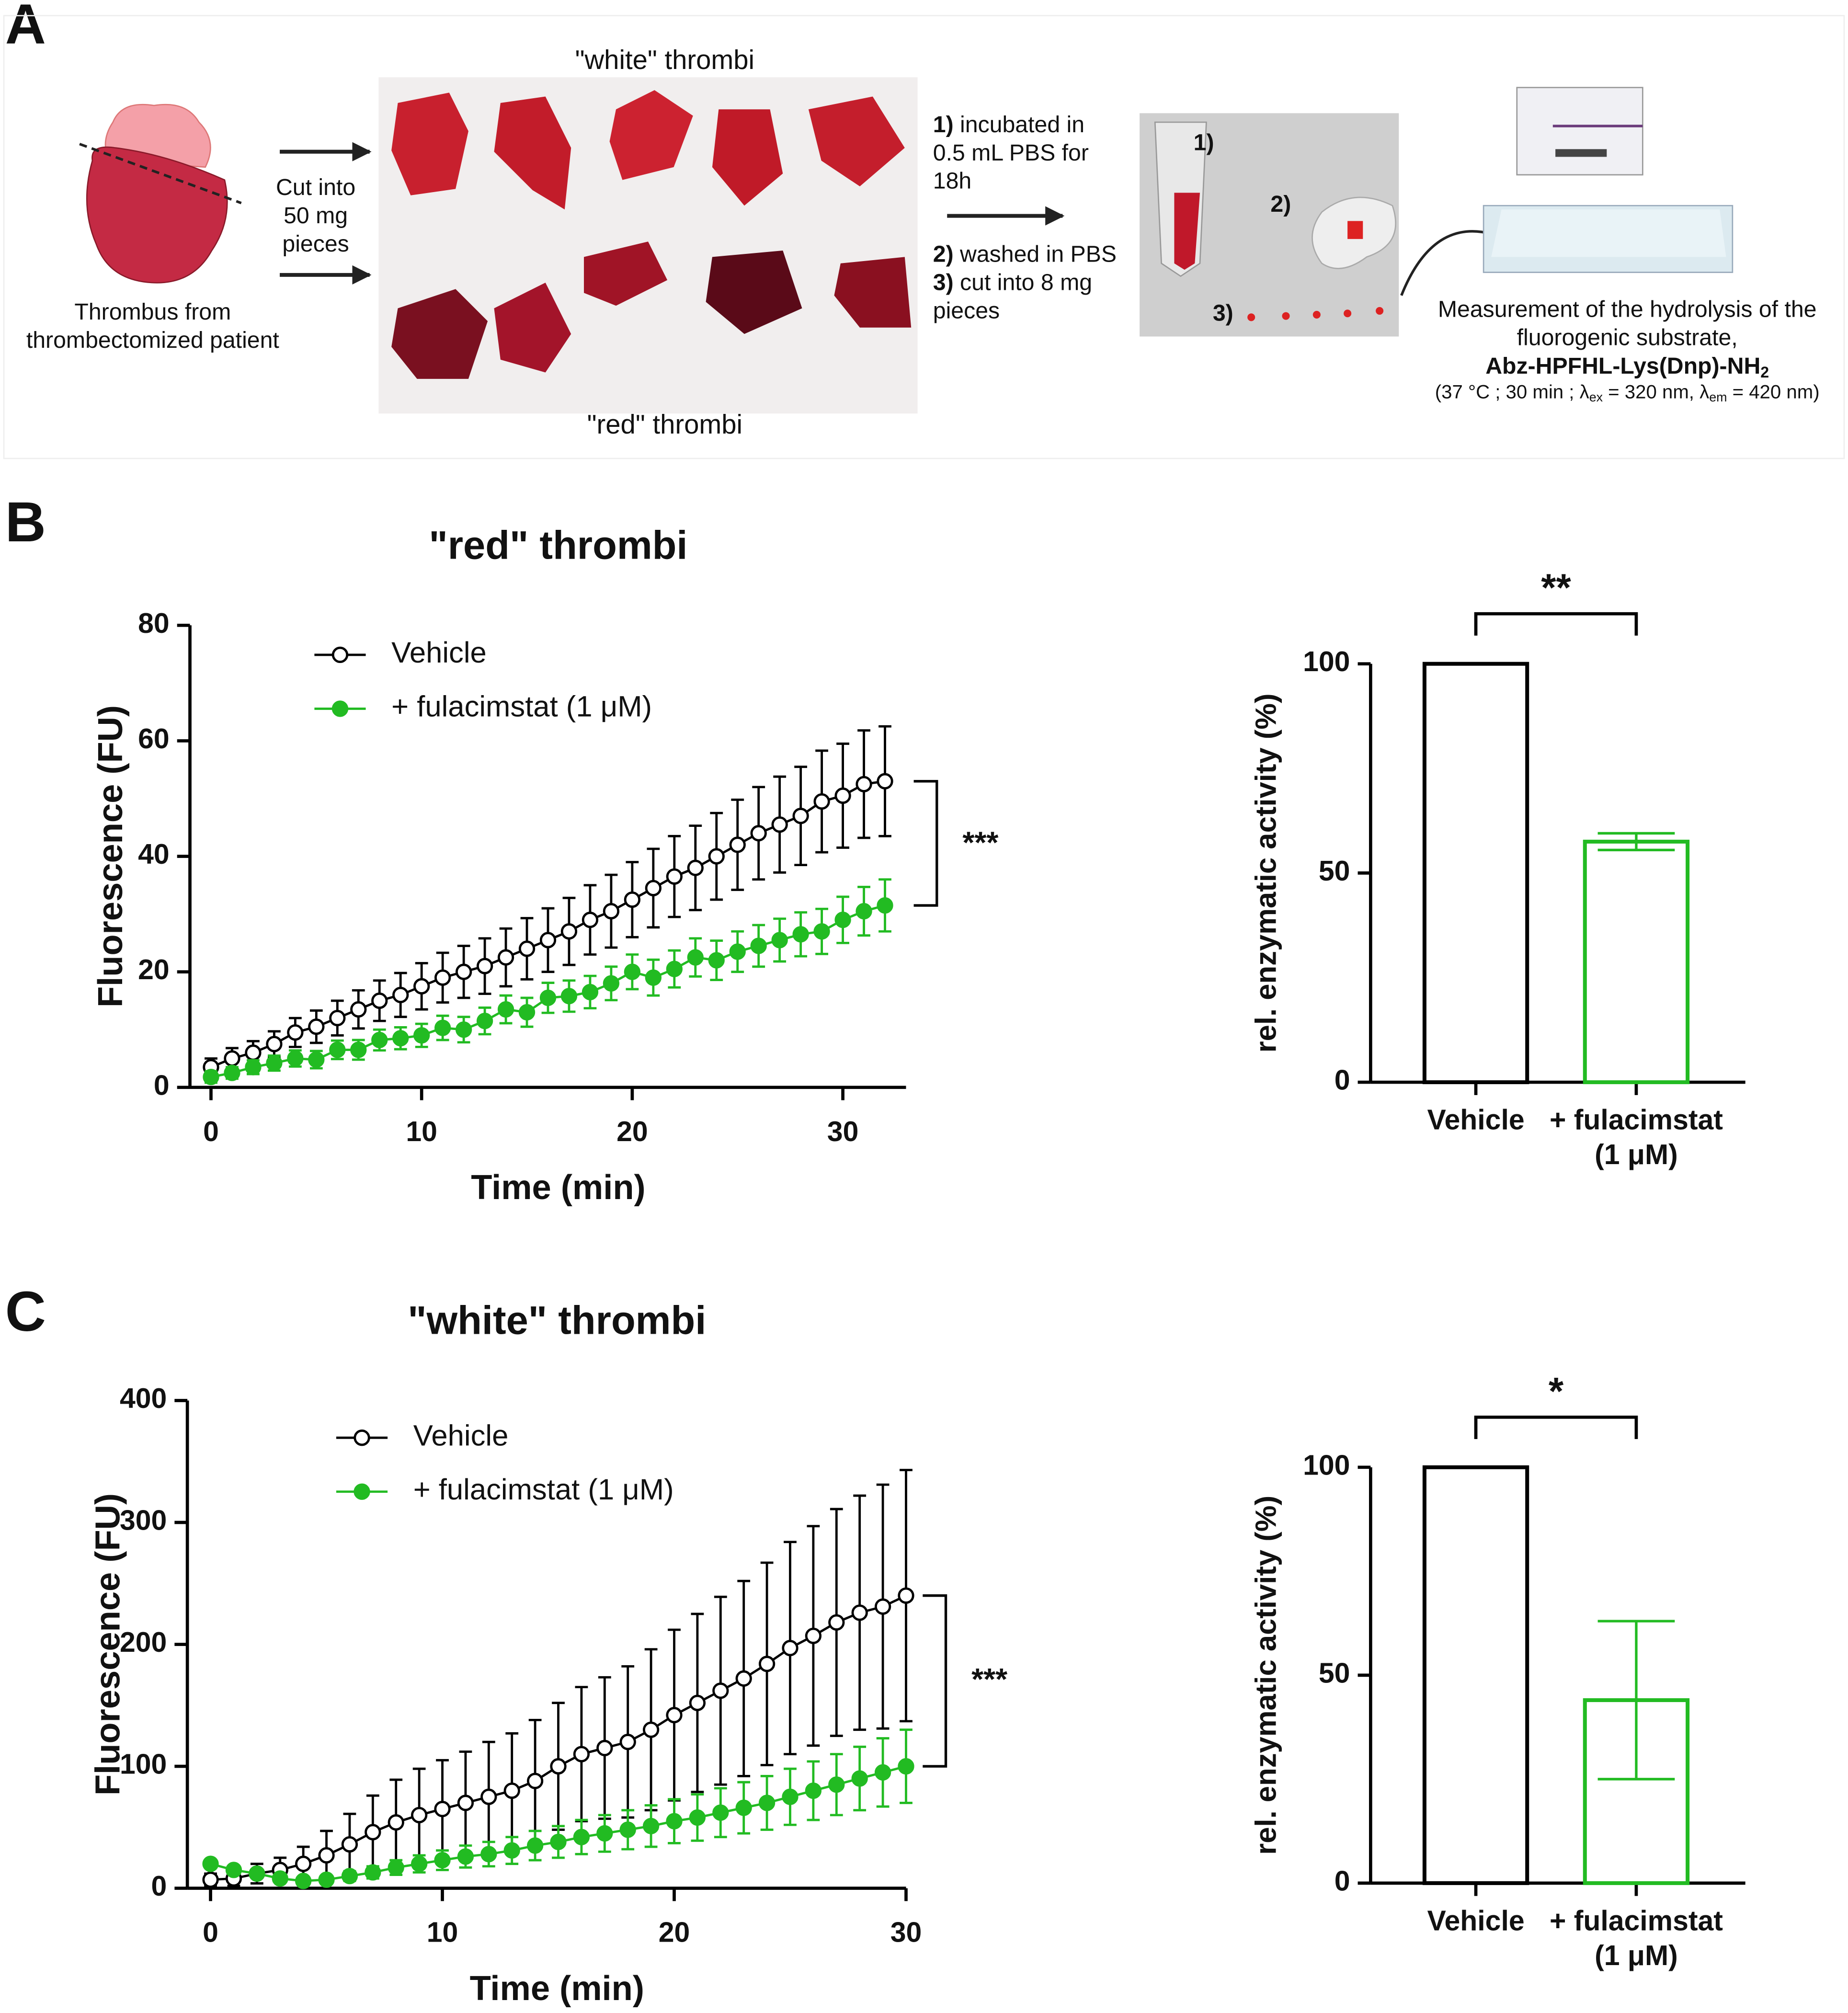 Image resolution: width=1848 pixels, height=2013 pixels. What do you see at coordinates (461, 1435) in the screenshot?
I see `legend-label: Vehicle` at bounding box center [461, 1435].